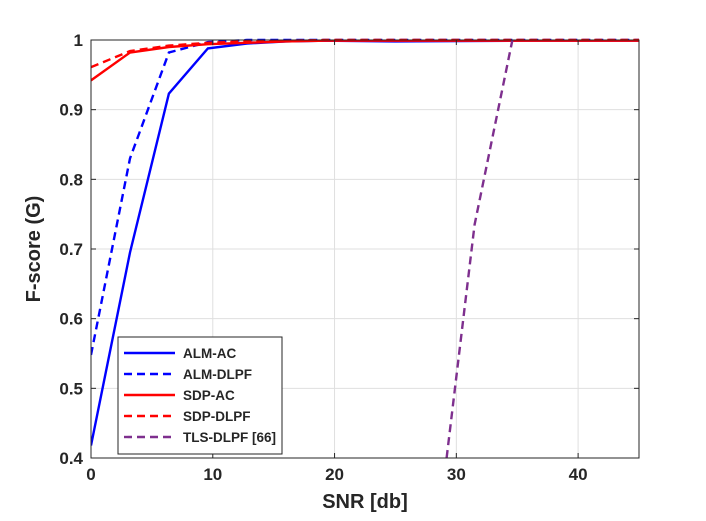  I want to click on legend-label: ALM-AC, so click(209, 353).